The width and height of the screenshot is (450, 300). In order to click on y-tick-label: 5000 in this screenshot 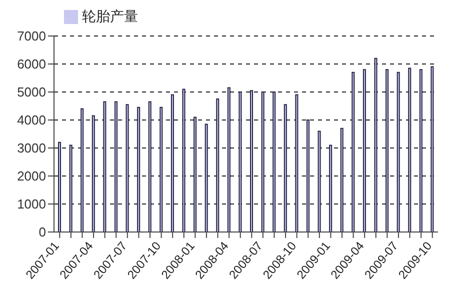, I will do `click(31, 92)`.